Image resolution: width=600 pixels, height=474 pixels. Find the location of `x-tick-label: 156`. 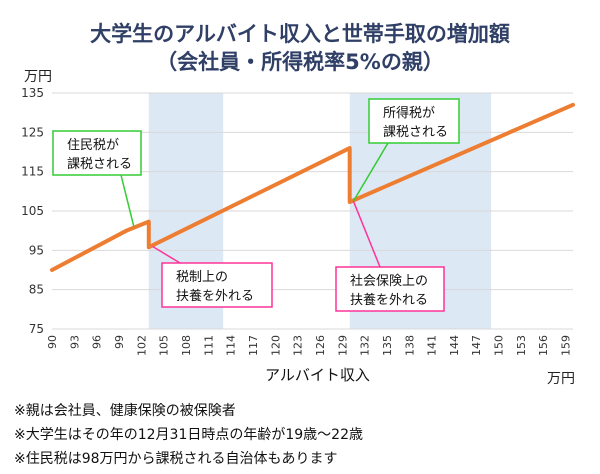

x-tick-label: 156 is located at coordinates (543, 345).